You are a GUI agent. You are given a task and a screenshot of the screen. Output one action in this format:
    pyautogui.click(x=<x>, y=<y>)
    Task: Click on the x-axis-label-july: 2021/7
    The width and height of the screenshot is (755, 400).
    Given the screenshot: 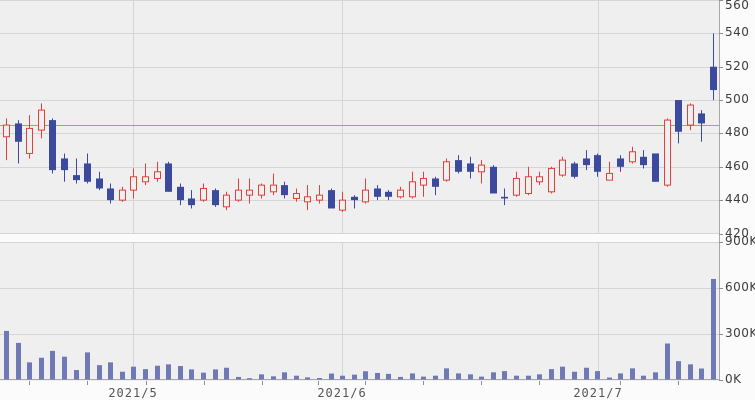 What is the action you would take?
    pyautogui.click(x=598, y=393)
    